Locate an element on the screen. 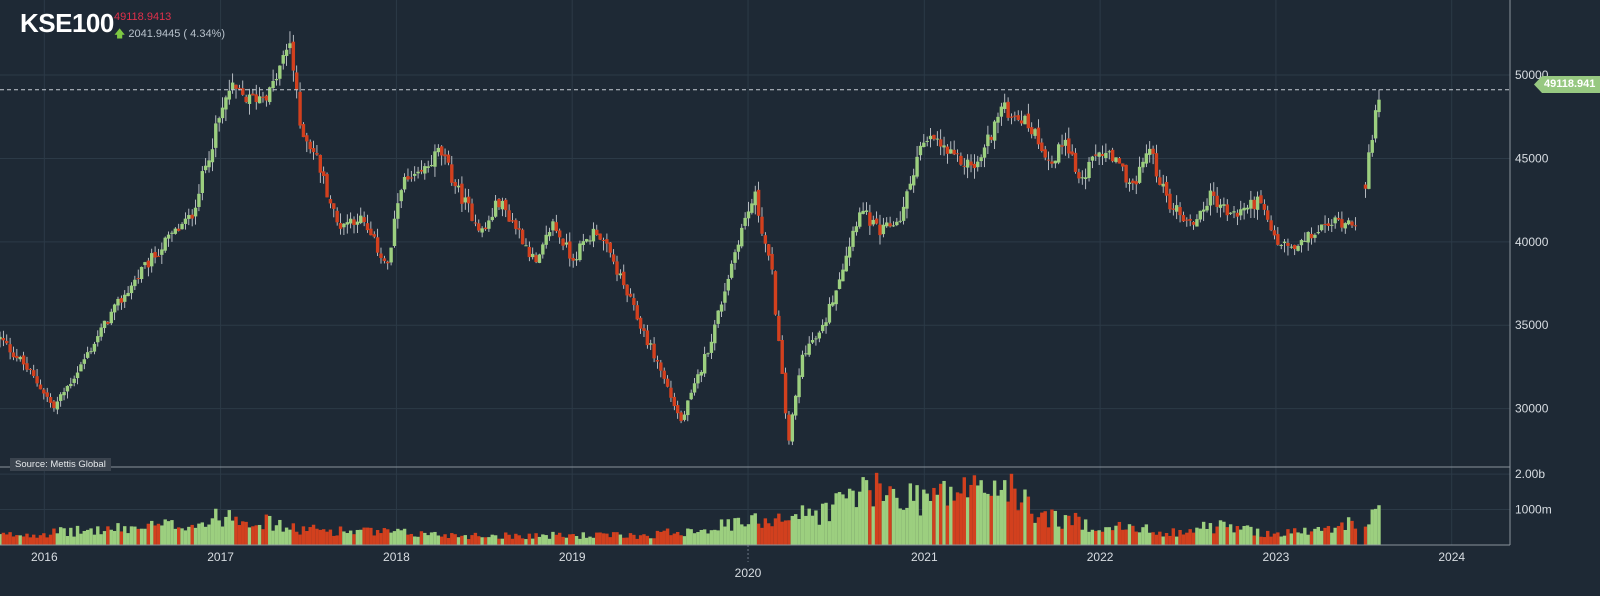 The width and height of the screenshot is (1600, 596). y-tick-label: 45000 is located at coordinates (1532, 158).